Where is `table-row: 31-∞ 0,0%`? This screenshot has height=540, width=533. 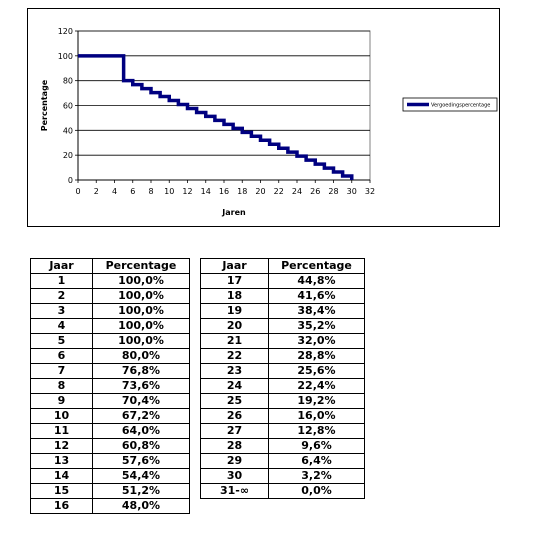 table-row: 31-∞ 0,0% is located at coordinates (282, 491).